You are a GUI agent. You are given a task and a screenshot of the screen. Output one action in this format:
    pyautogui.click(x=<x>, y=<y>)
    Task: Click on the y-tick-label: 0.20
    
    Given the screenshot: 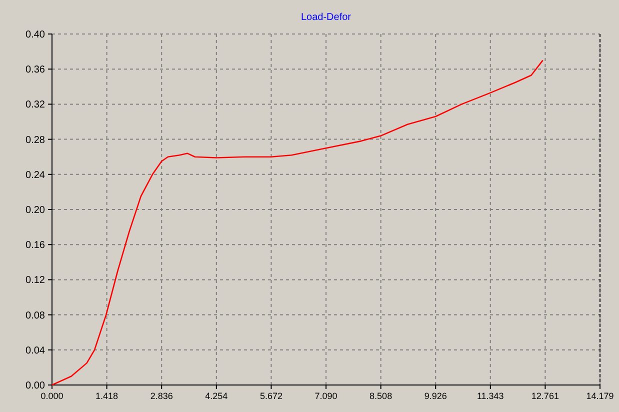 What is the action you would take?
    pyautogui.click(x=36, y=210)
    